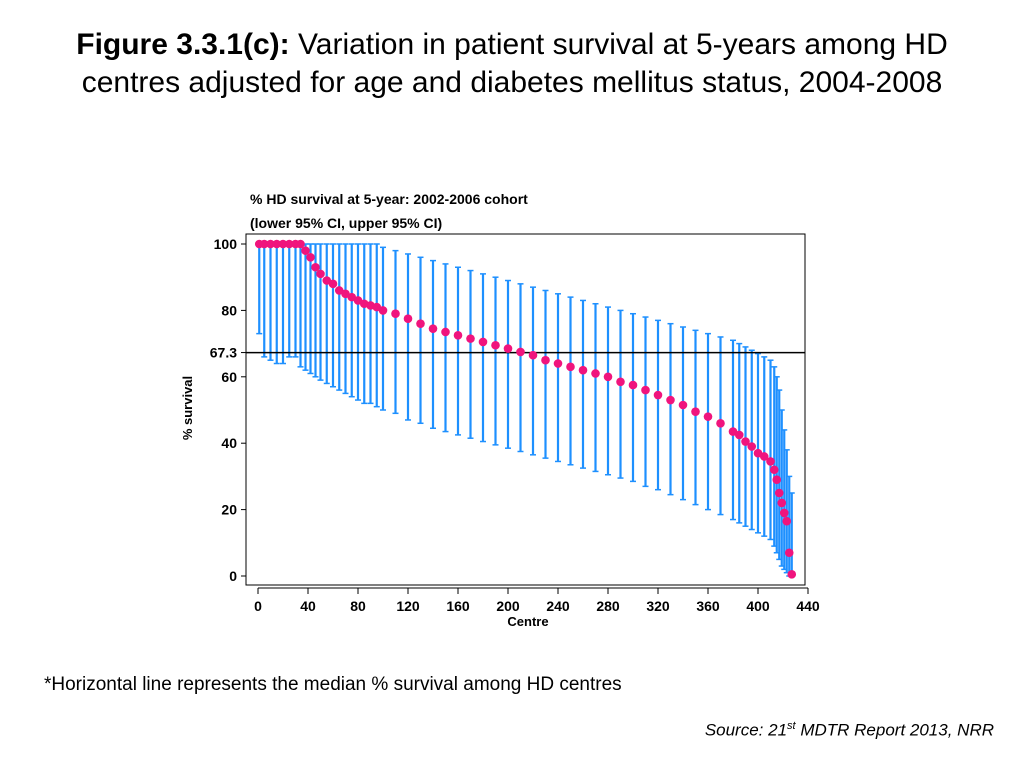 Image resolution: width=1024 pixels, height=768 pixels. I want to click on source-citation: Source: 21st MDTR Report 2013, NRR, so click(849, 730).